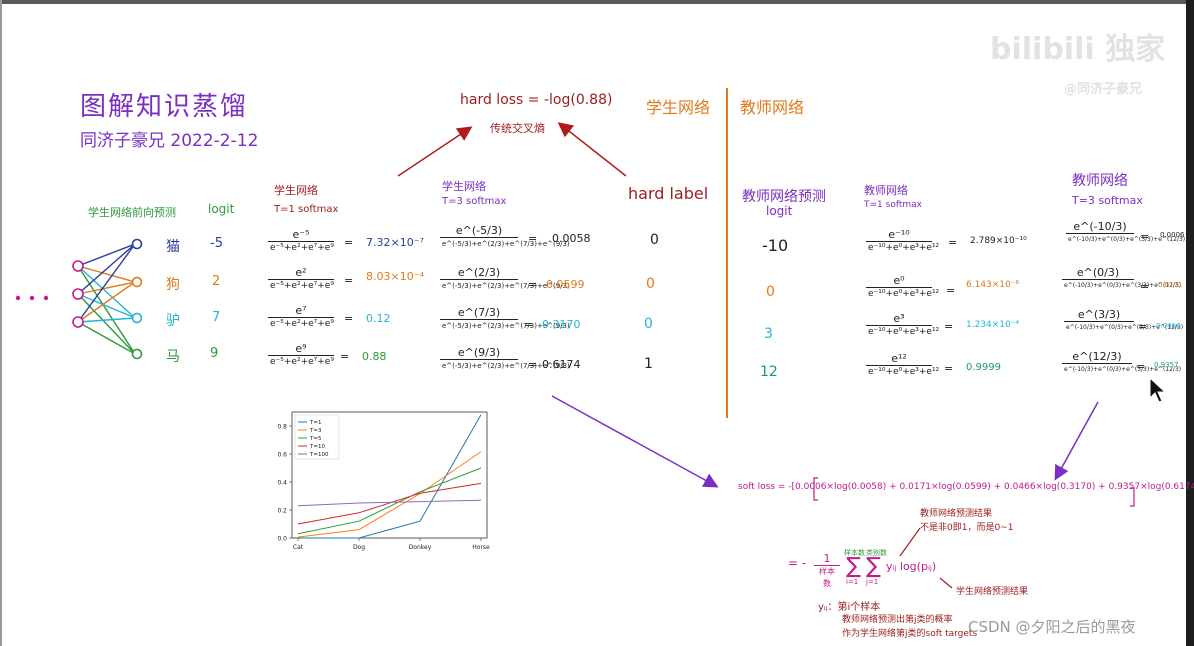  I want to click on hard-label-dog: 0, so click(650, 284).